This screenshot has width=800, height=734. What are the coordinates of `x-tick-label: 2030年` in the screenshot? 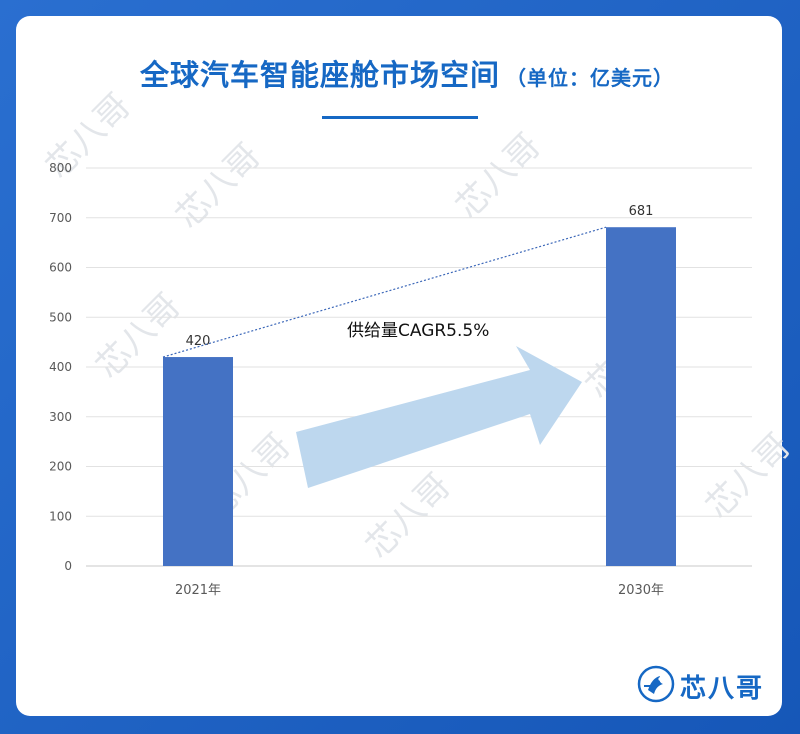 It's located at (641, 590).